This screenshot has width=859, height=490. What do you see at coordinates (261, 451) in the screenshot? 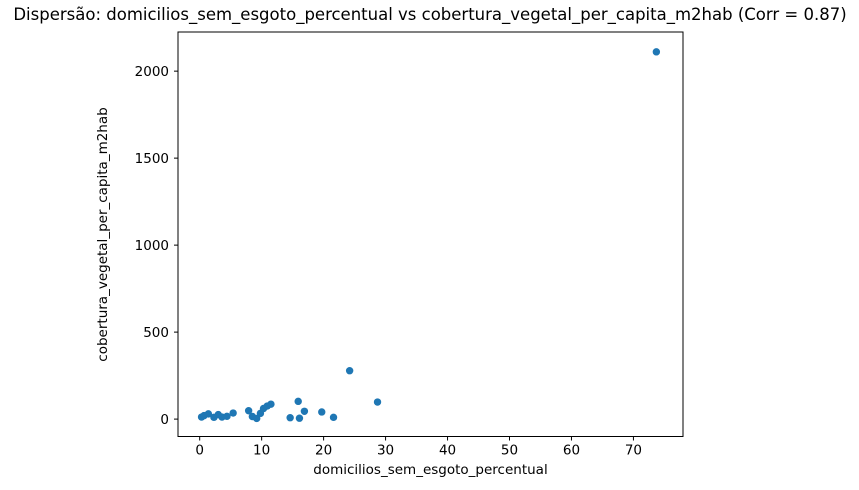
I see `x-tick-label: 10` at bounding box center [261, 451].